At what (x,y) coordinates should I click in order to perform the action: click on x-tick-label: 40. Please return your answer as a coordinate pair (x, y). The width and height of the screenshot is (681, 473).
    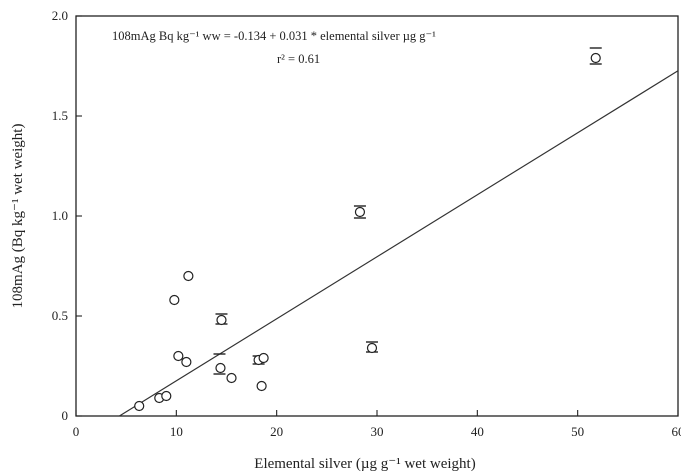
    Looking at the image, I should click on (477, 431).